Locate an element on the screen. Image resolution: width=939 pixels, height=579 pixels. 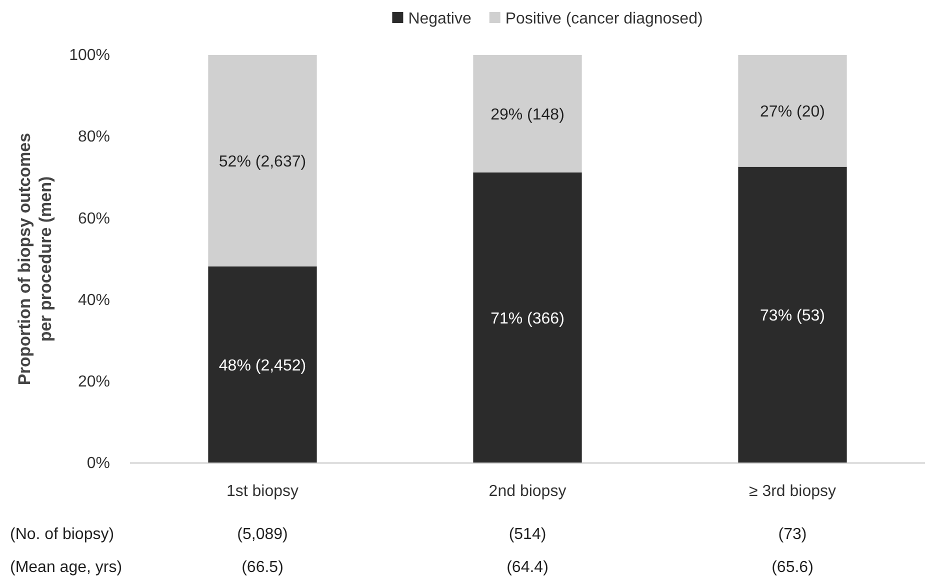
y-tick-label: 40% is located at coordinates (94, 300).